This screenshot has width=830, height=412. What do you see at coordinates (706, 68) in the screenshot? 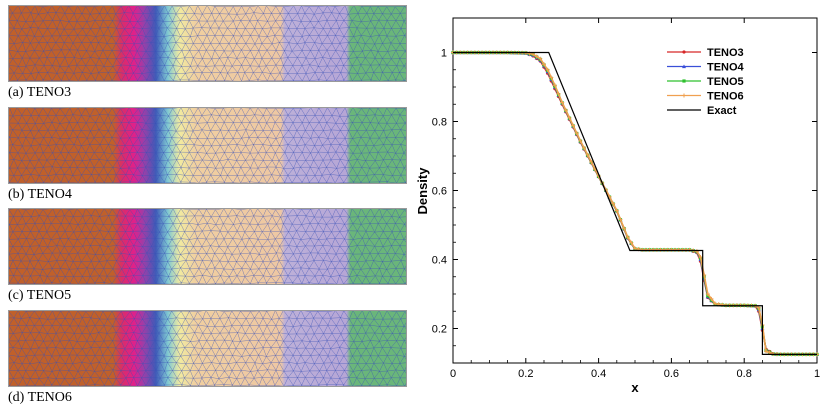
I see `legend-item-teno4: TENO4` at bounding box center [706, 68].